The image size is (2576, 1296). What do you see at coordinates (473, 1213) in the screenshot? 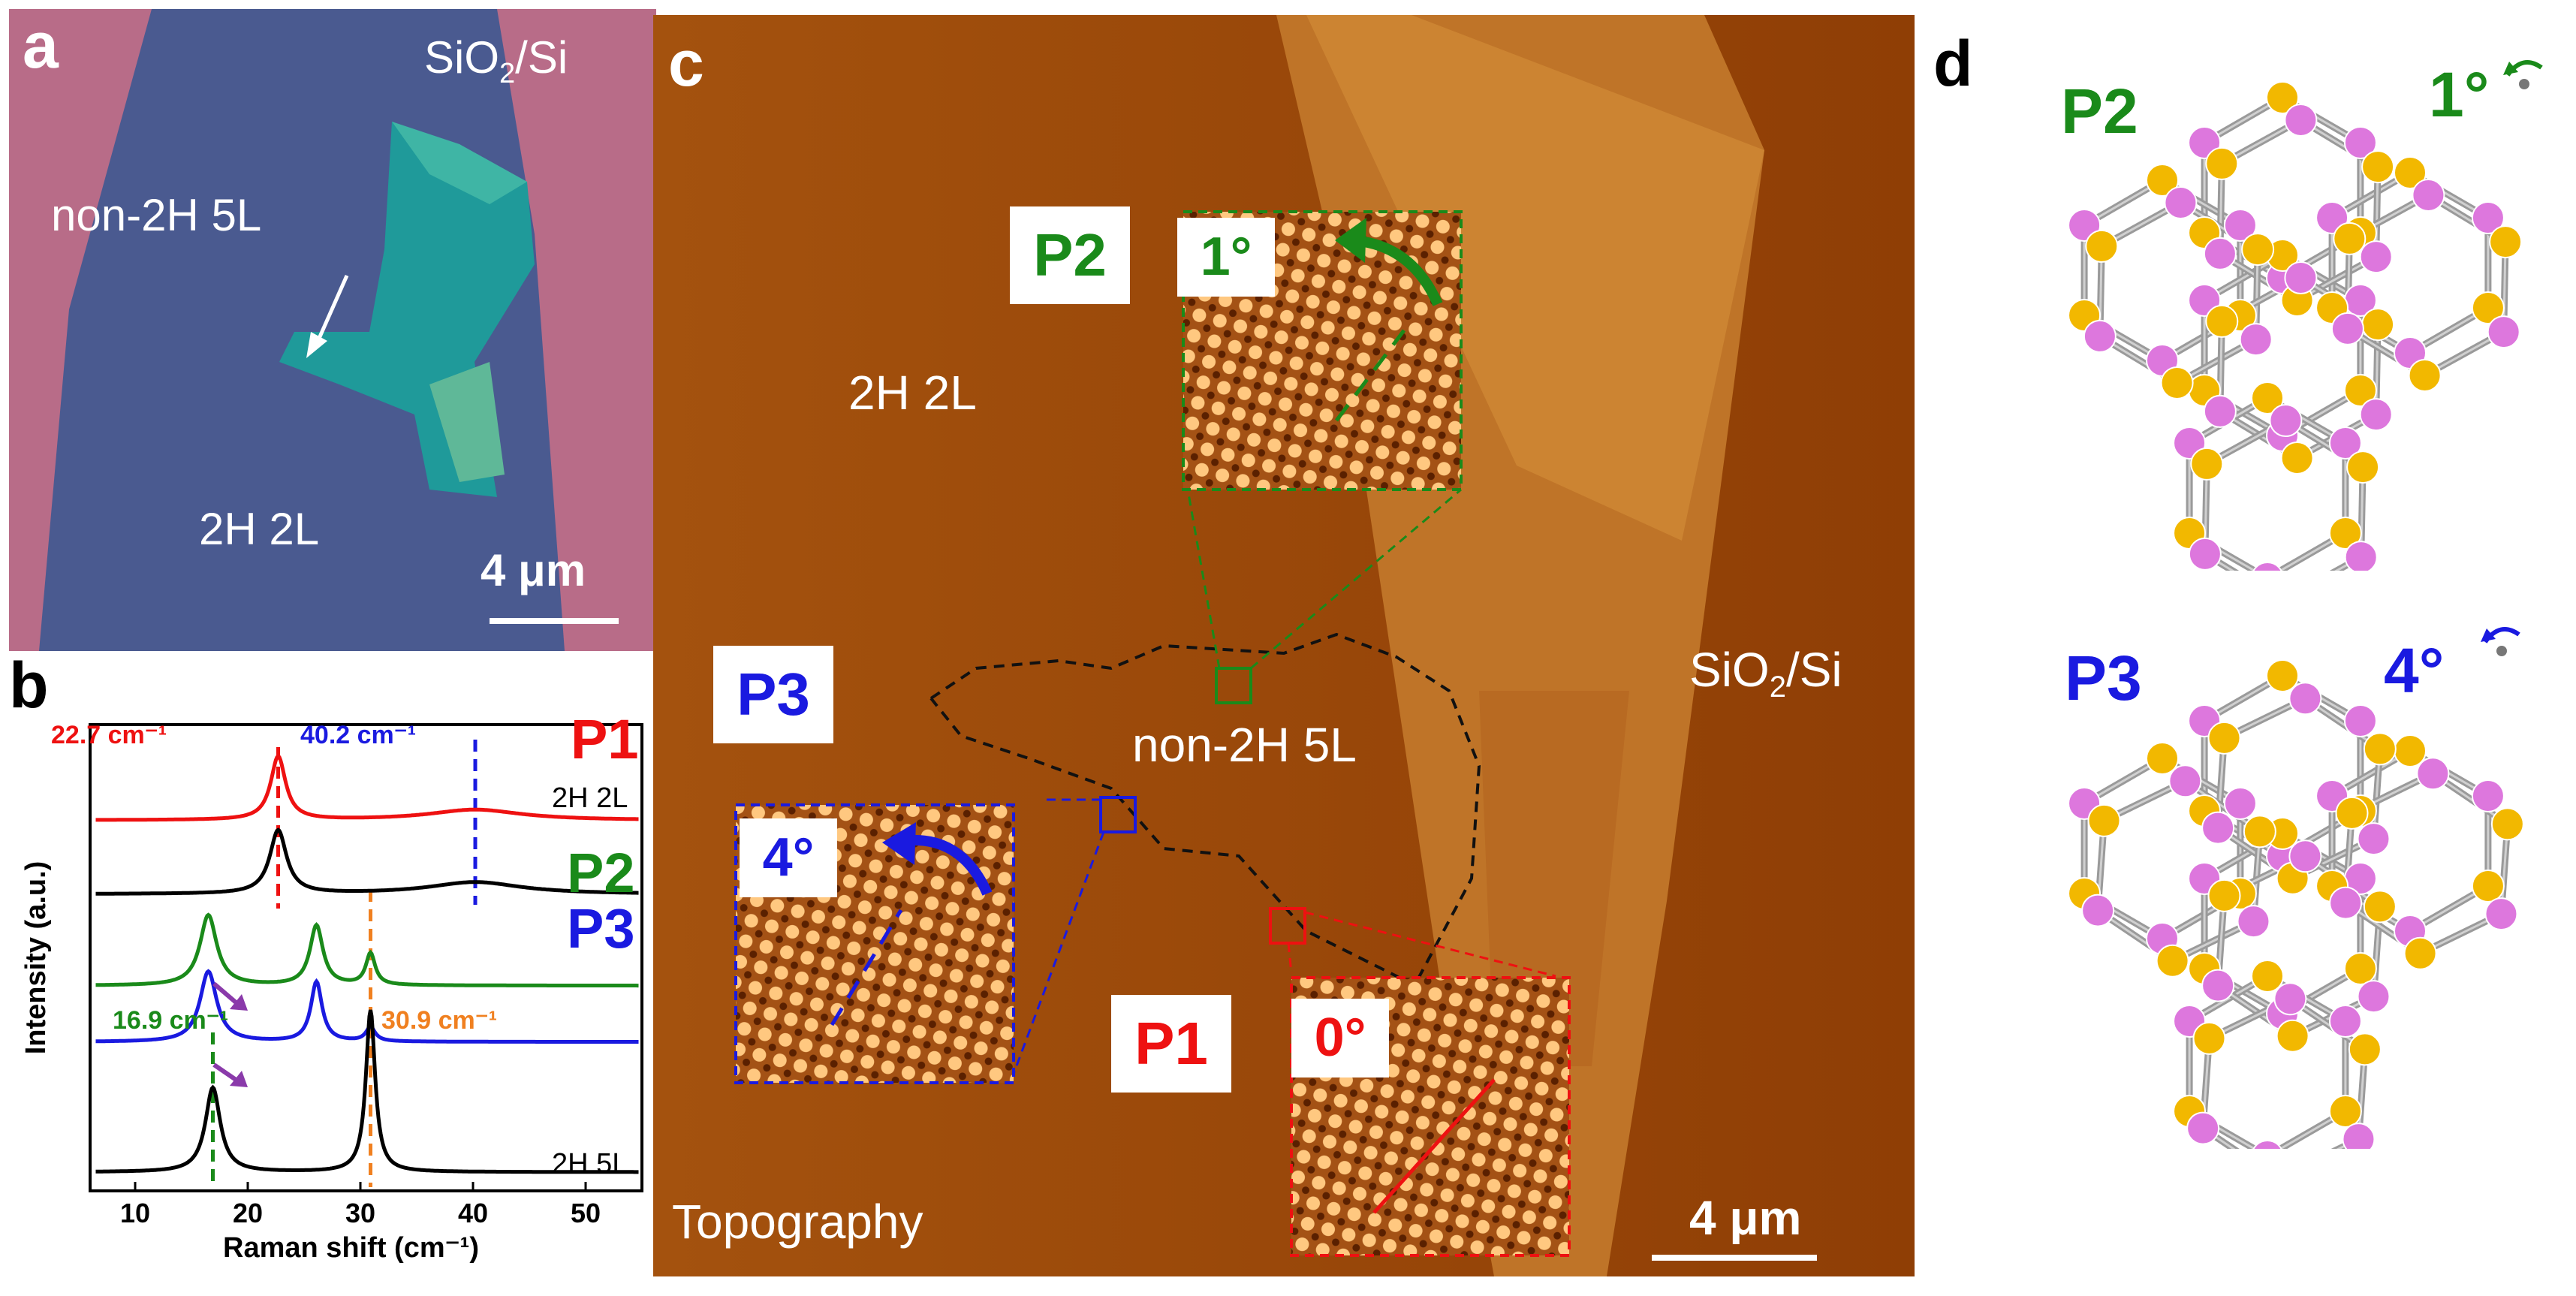
I see `x-tick-label: 40` at bounding box center [473, 1213].